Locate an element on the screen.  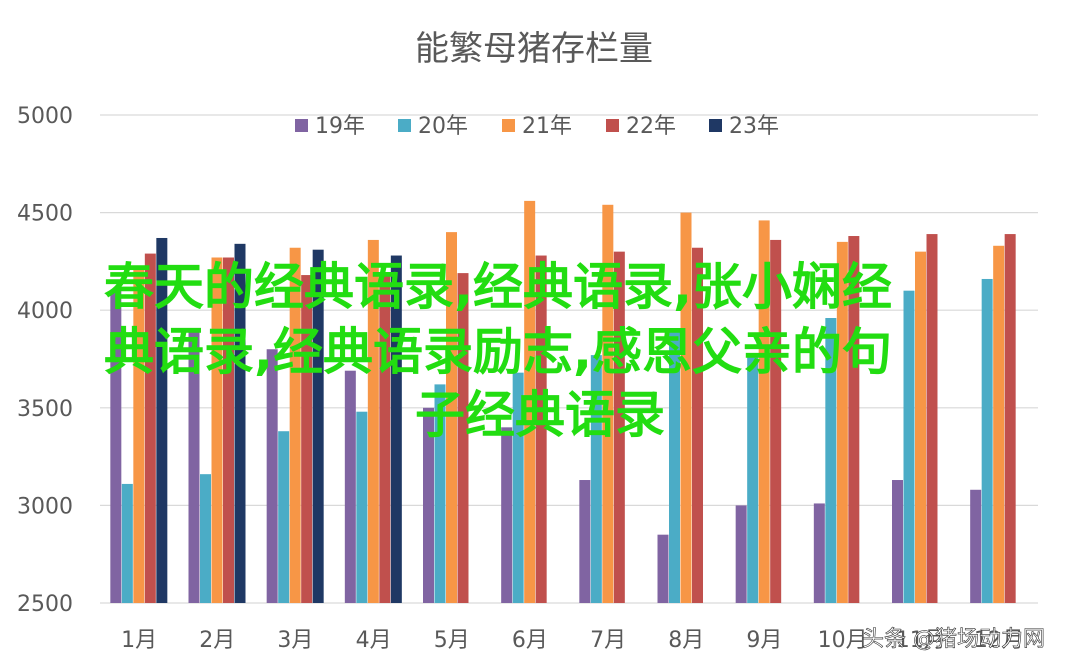
bar-22年-9月 is located at coordinates (776, 421).